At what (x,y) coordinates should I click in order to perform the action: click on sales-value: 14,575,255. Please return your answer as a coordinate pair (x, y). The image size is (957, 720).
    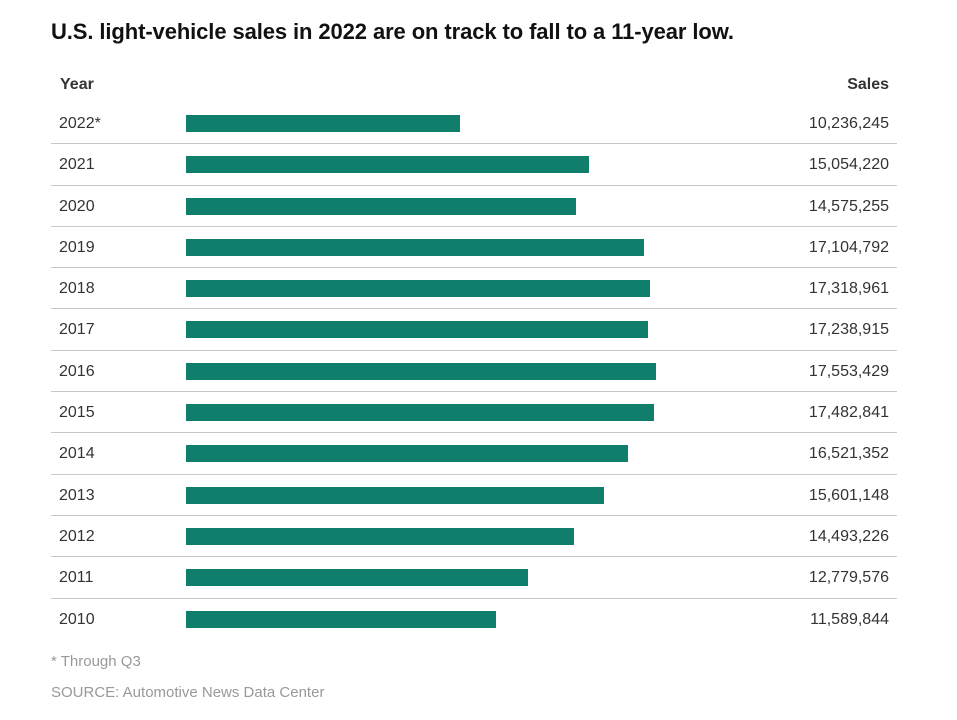
    Looking at the image, I should click on (848, 206).